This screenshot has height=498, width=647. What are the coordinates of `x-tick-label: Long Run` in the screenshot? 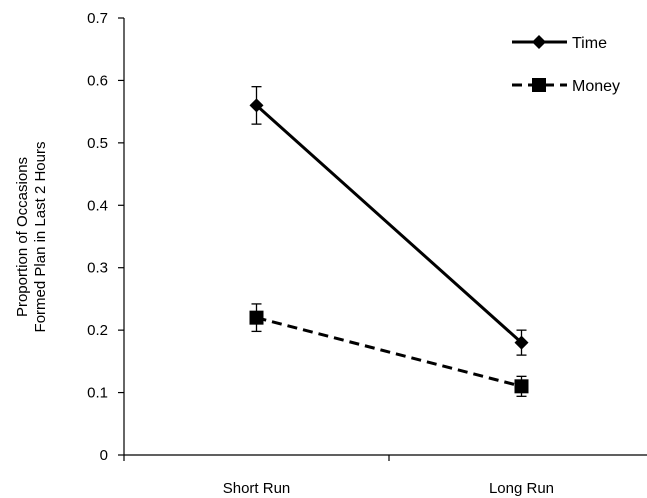 It's located at (521, 488).